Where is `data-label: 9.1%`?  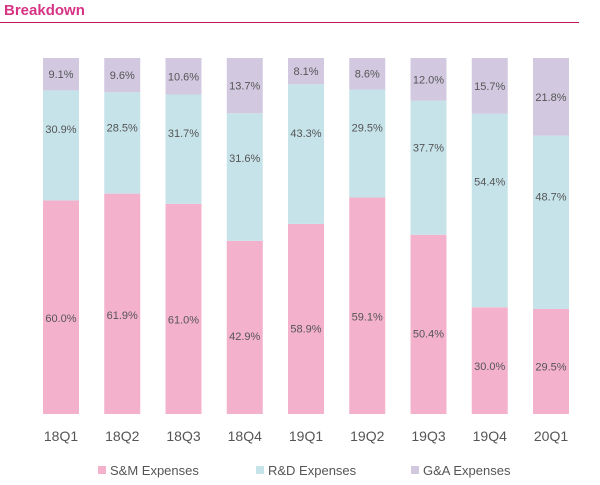
data-label: 9.1% is located at coordinates (60, 75).